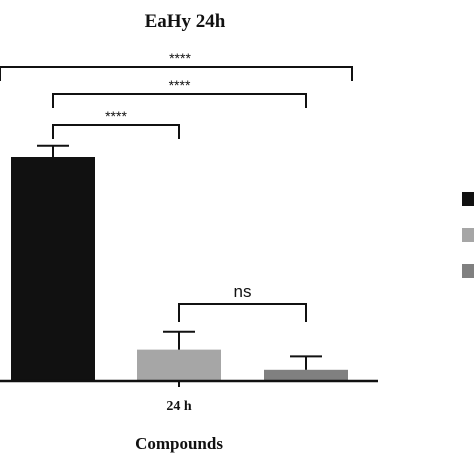 This screenshot has height=474, width=474. What do you see at coordinates (180, 58) in the screenshot?
I see `significance-label-3: ****` at bounding box center [180, 58].